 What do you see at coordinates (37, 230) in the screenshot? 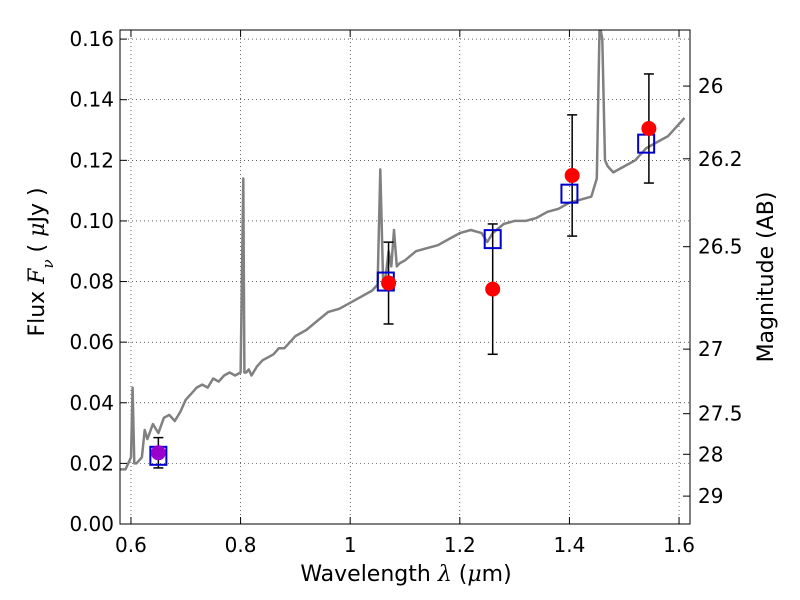
I see `y-axis-label-mu: μ` at bounding box center [37, 230].